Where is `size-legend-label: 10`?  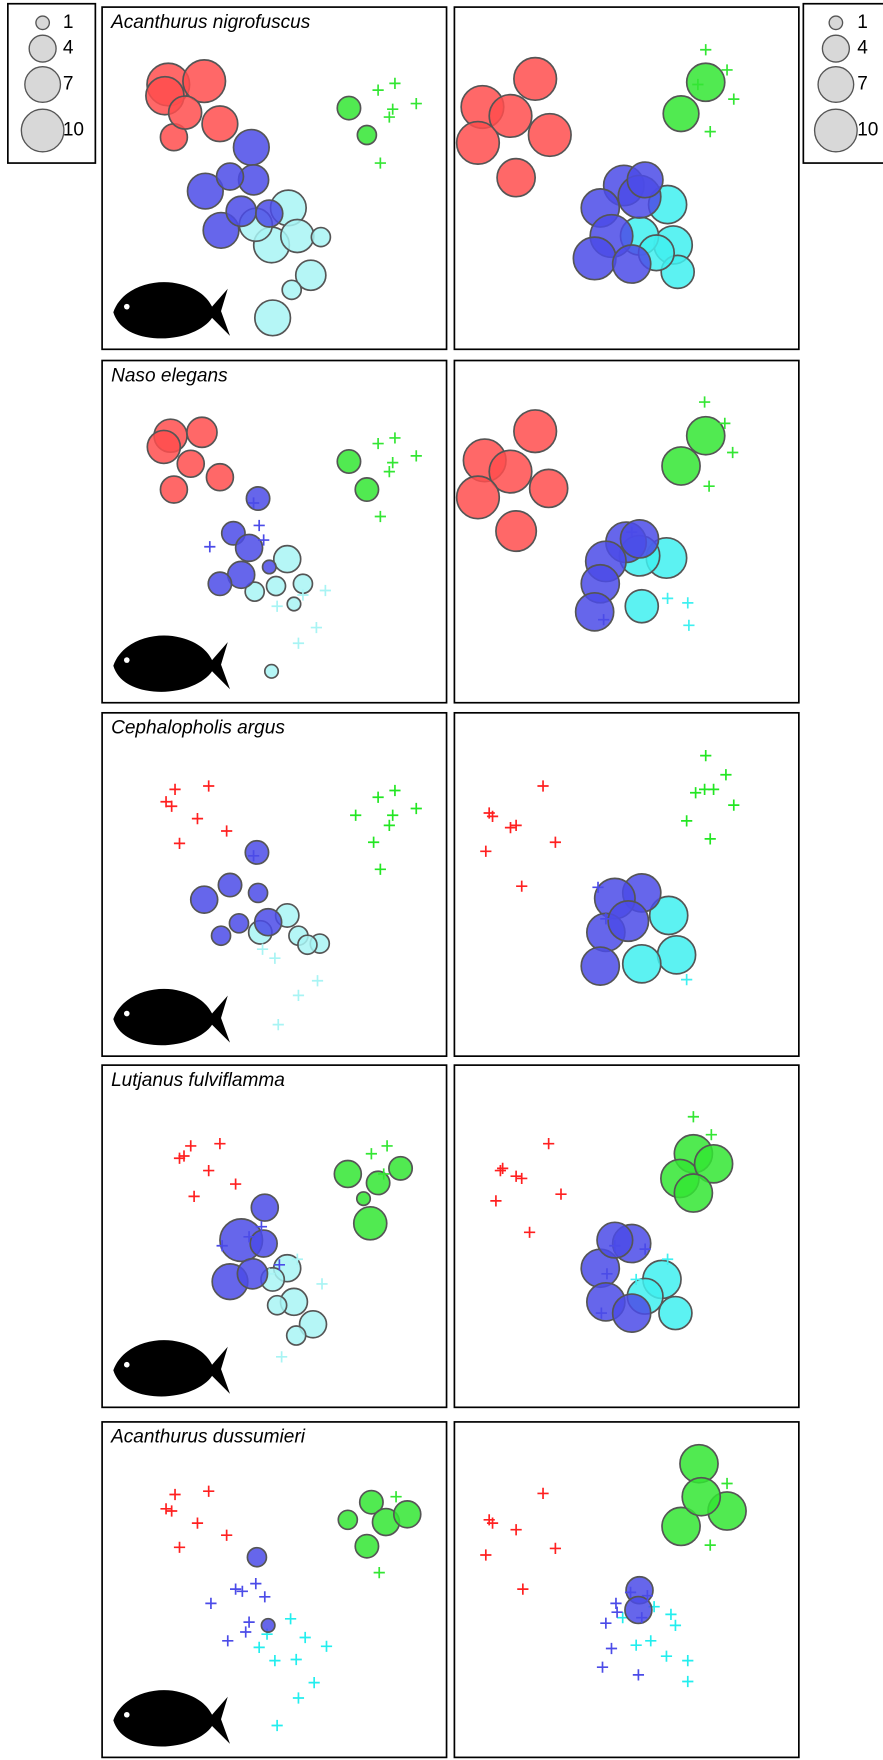
size-legend-label: 10 is located at coordinates (867, 130).